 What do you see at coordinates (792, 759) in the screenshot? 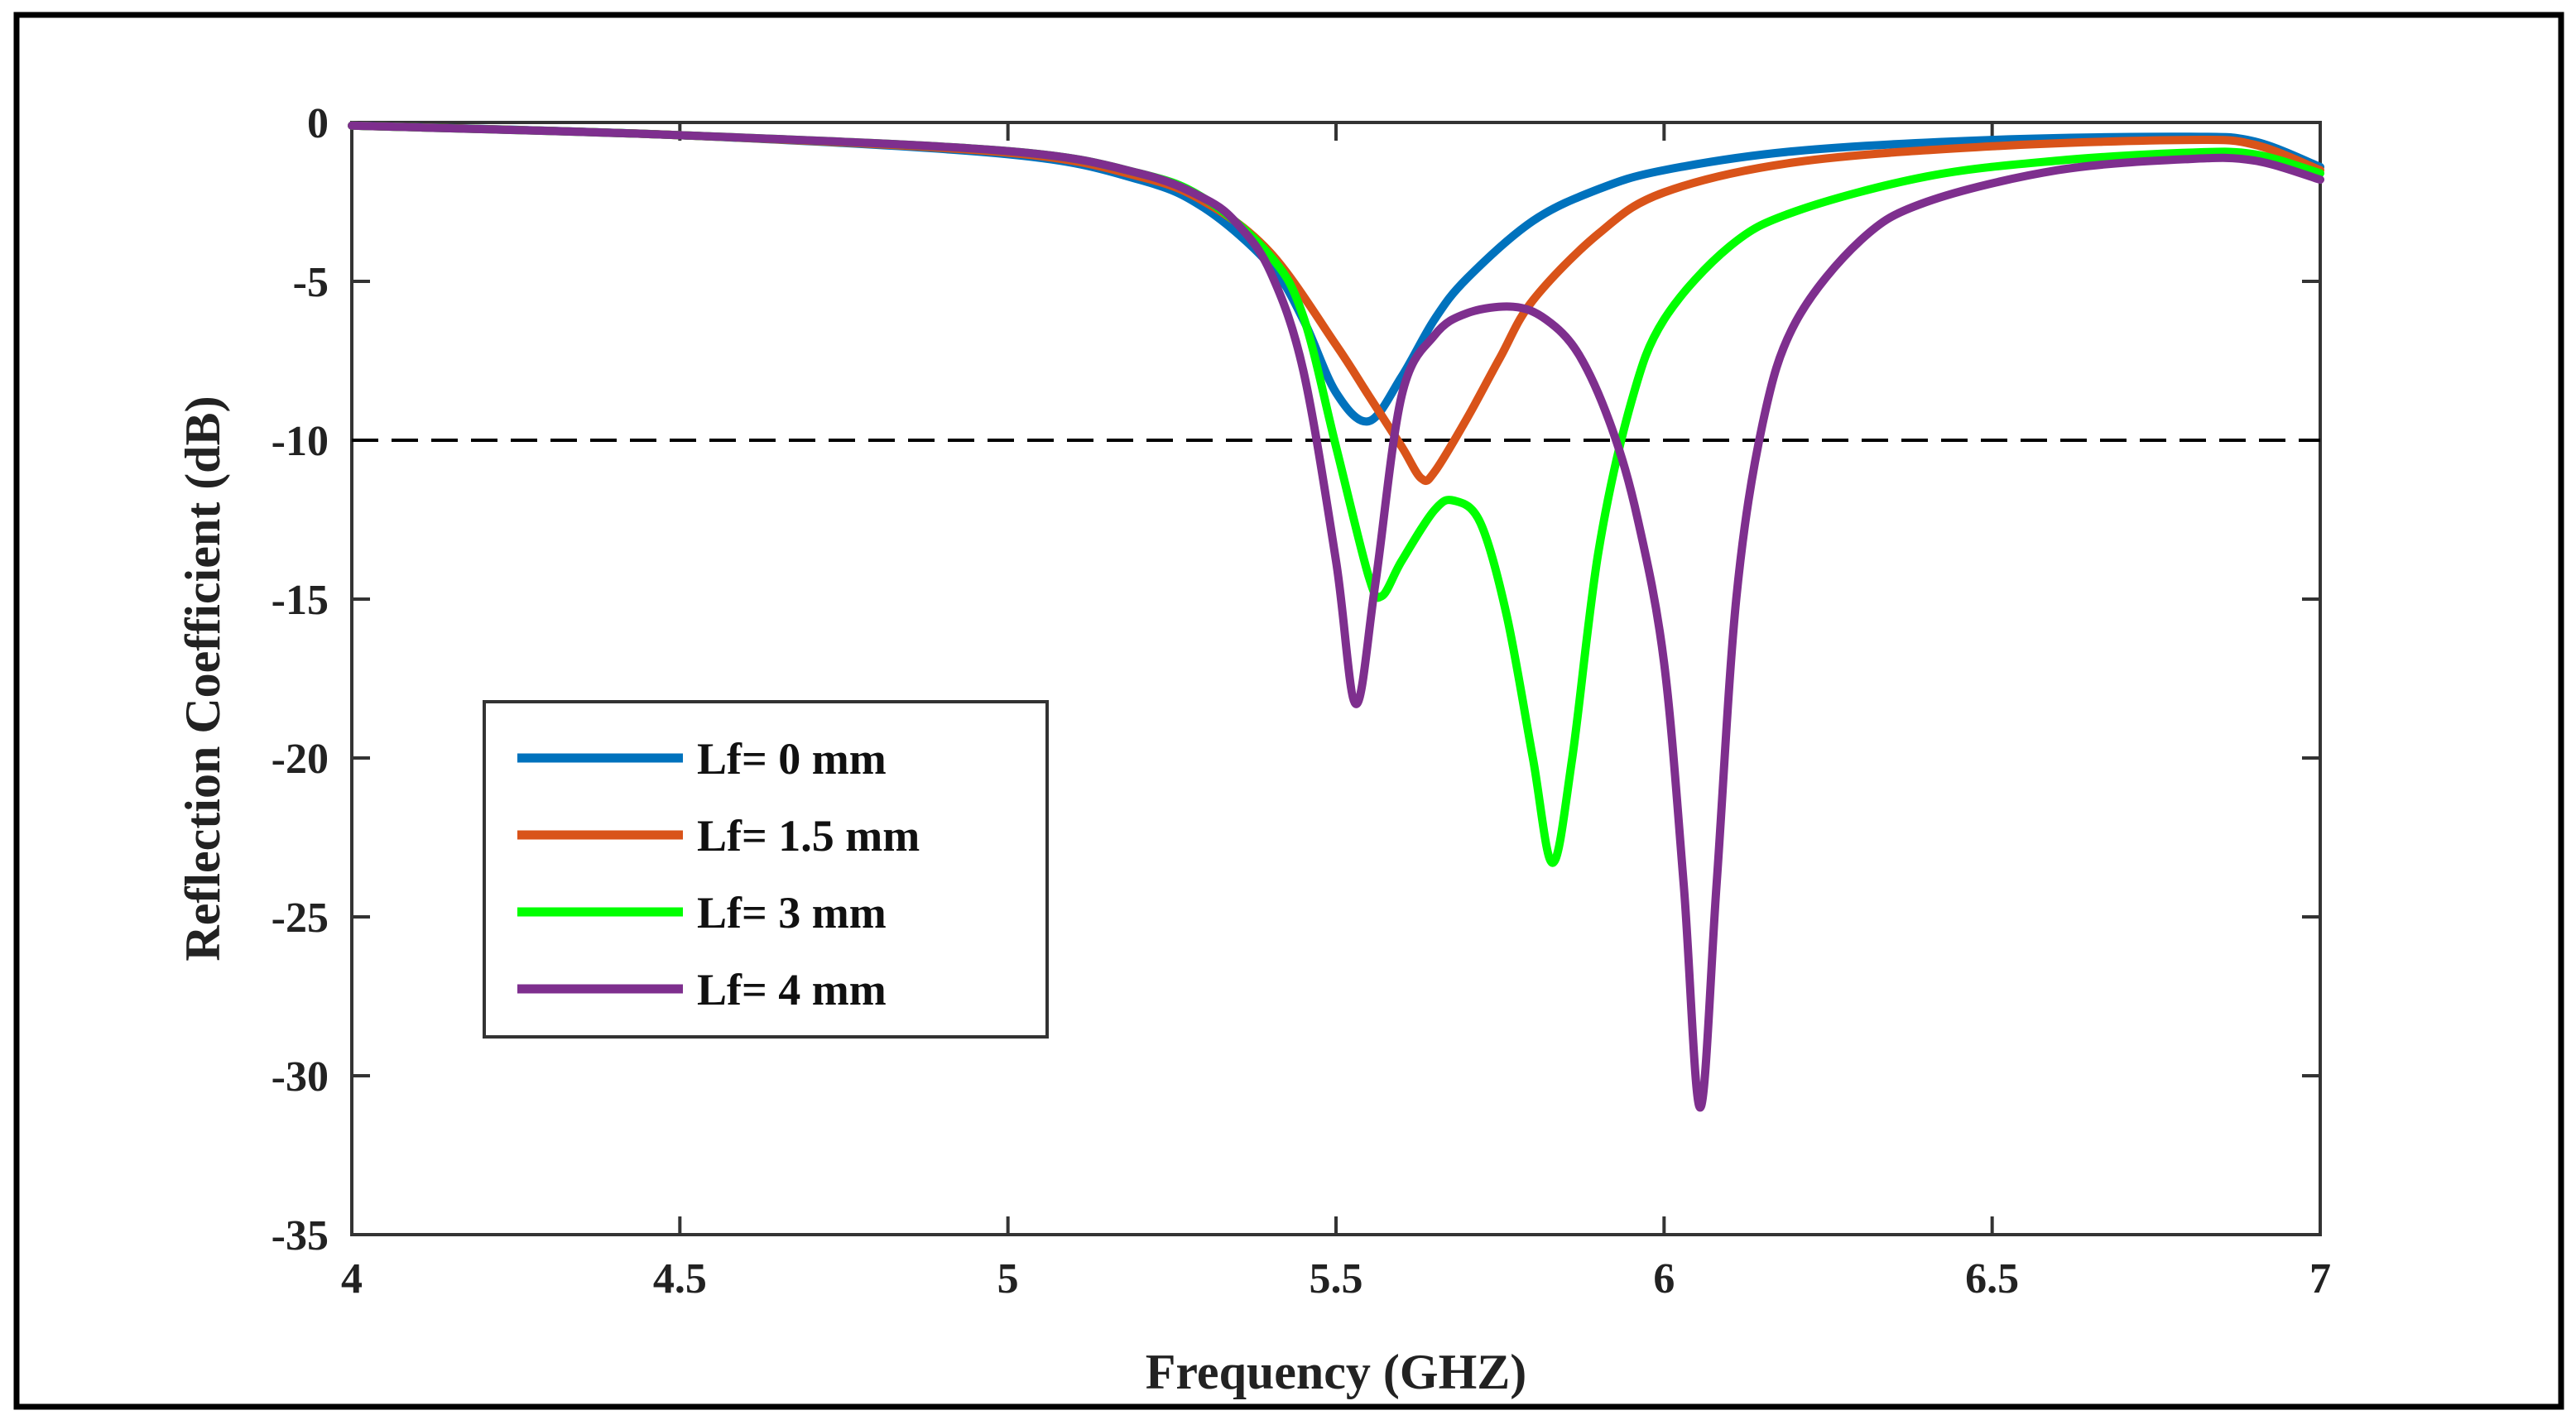
I see `legend-label: Lf= 0 mm` at bounding box center [792, 759].